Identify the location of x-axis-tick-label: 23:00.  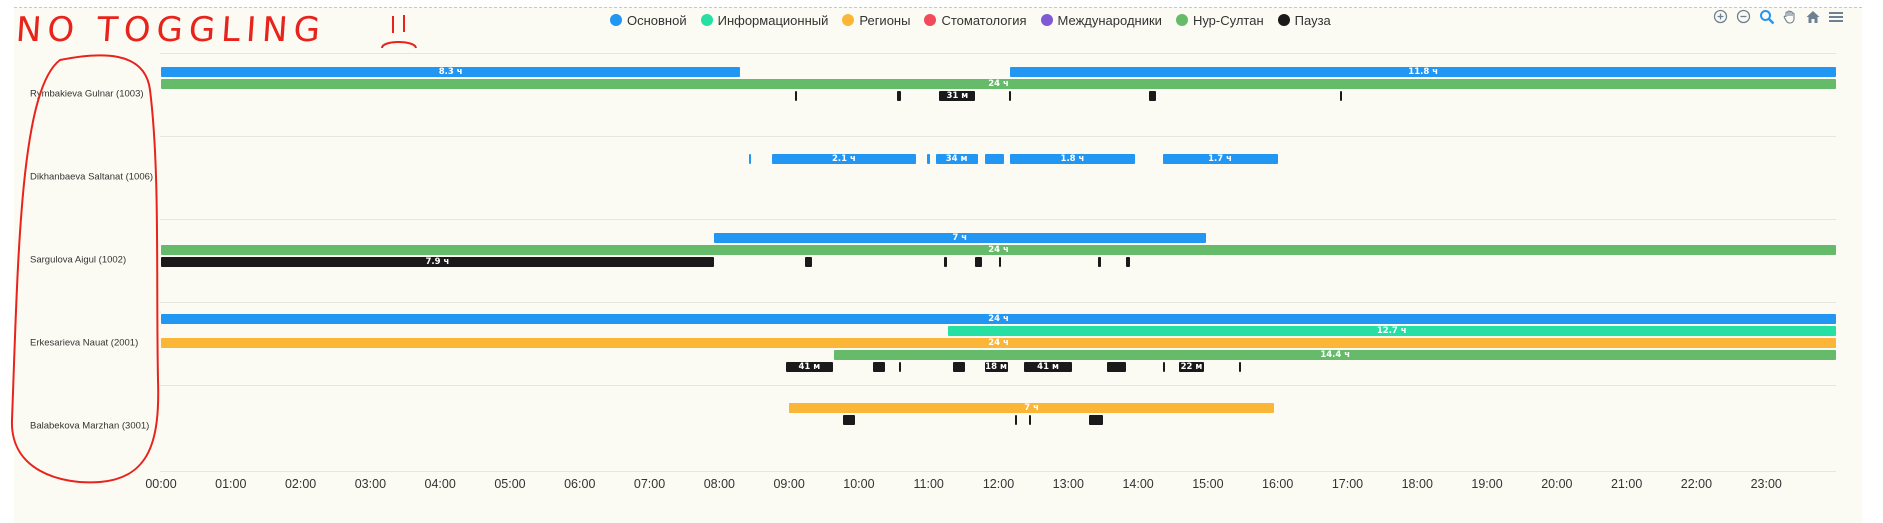
(1766, 484).